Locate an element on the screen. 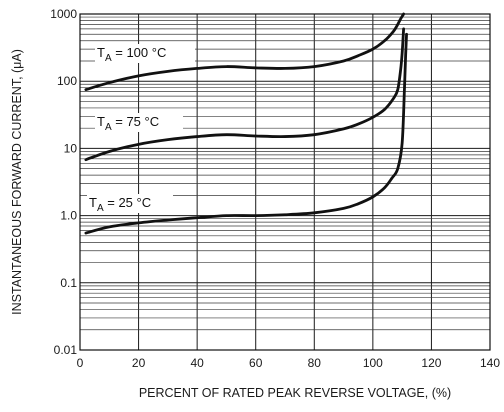 The height and width of the screenshot is (412, 504). x-tick-label: 0 is located at coordinates (80, 363).